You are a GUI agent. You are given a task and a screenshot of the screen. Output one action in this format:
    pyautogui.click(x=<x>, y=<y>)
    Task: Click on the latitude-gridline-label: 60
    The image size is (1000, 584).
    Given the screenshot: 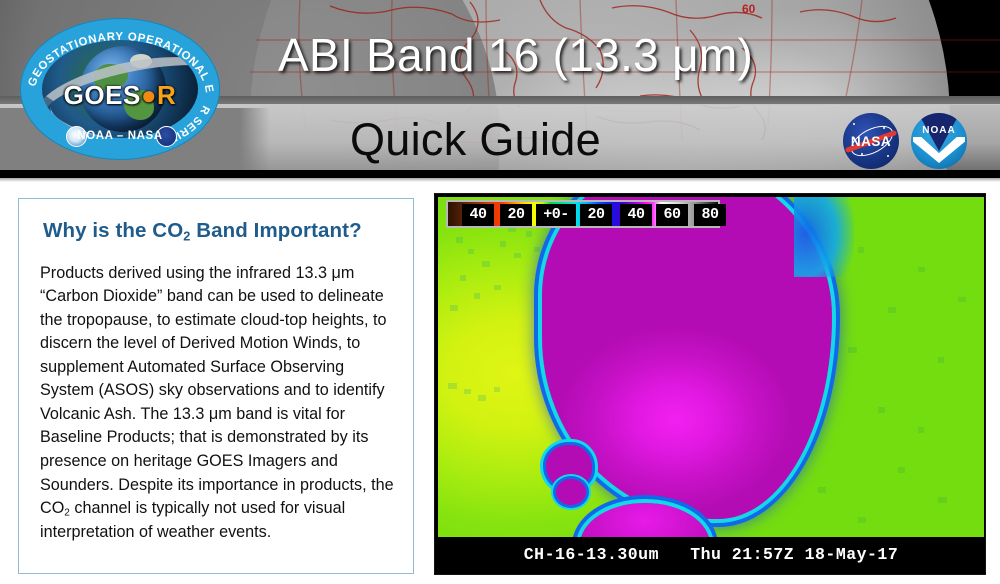 What is the action you would take?
    pyautogui.click(x=749, y=9)
    